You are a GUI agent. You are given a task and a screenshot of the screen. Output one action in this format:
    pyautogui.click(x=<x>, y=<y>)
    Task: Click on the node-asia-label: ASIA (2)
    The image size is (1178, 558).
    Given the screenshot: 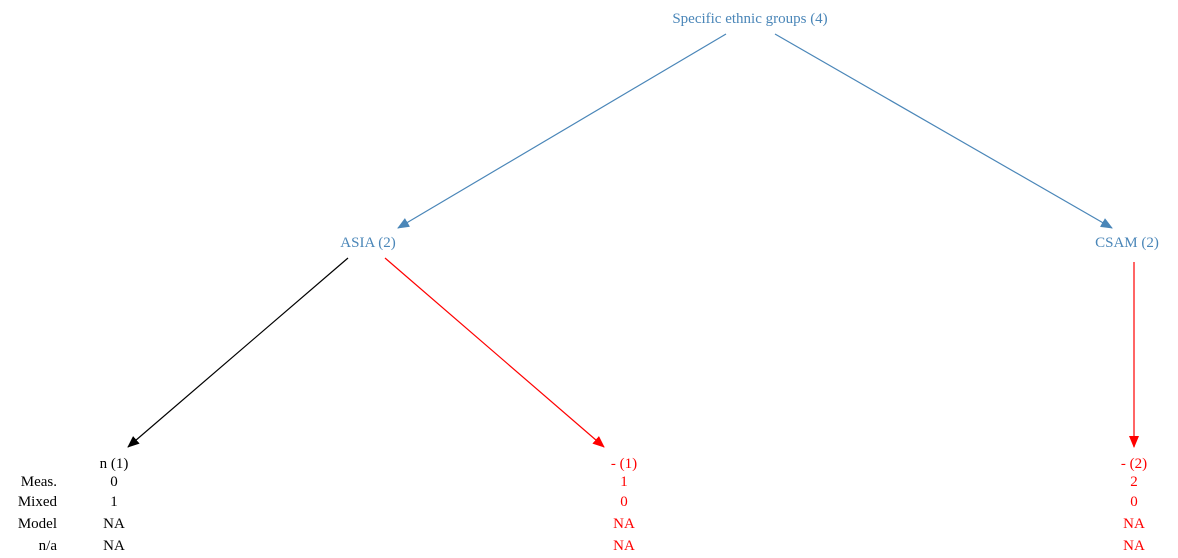 What is the action you would take?
    pyautogui.click(x=367, y=243)
    